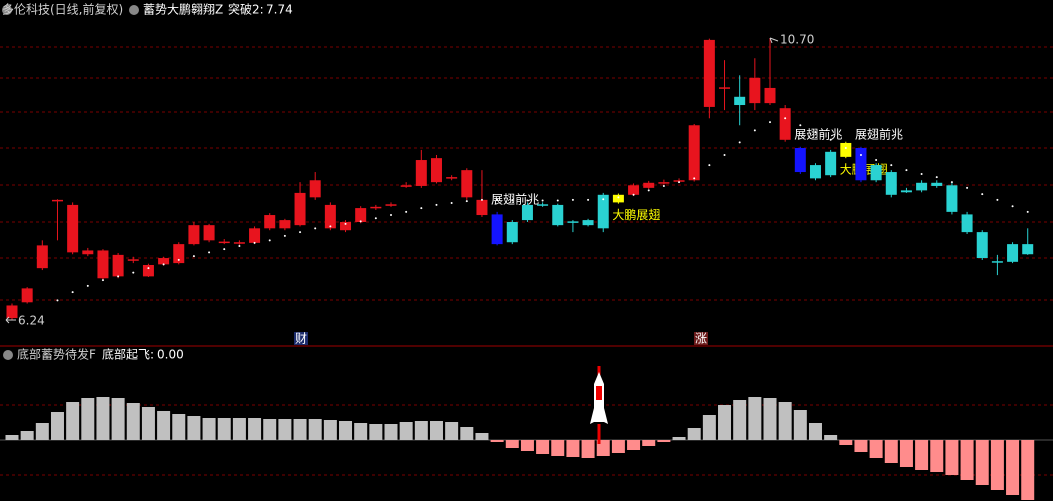  I want to click on event-label: 财, so click(301, 339).